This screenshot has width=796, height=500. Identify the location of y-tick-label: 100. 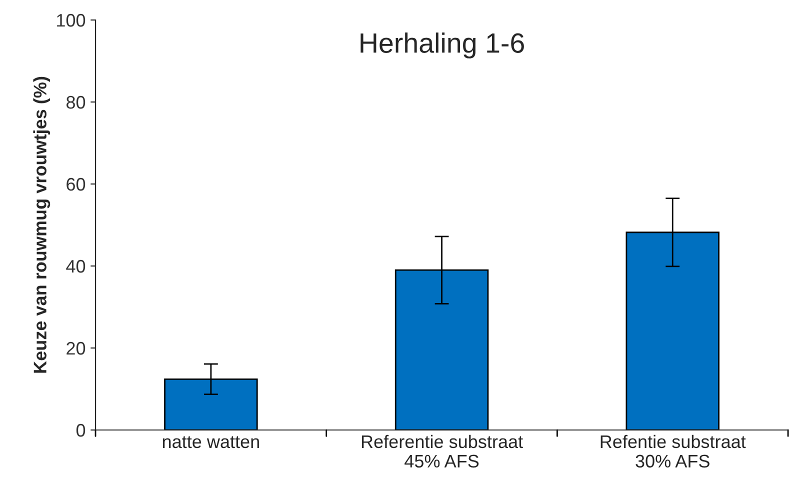
(71, 20).